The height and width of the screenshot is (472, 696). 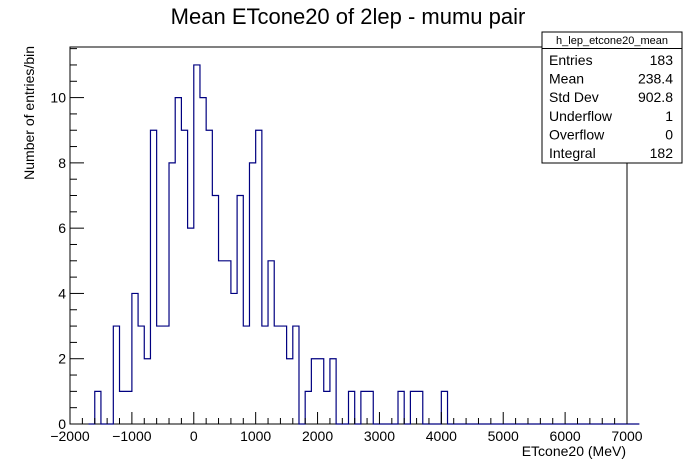 What do you see at coordinates (612, 41) in the screenshot?
I see `stats-box-name: h_lep_etcone20_mean` at bounding box center [612, 41].